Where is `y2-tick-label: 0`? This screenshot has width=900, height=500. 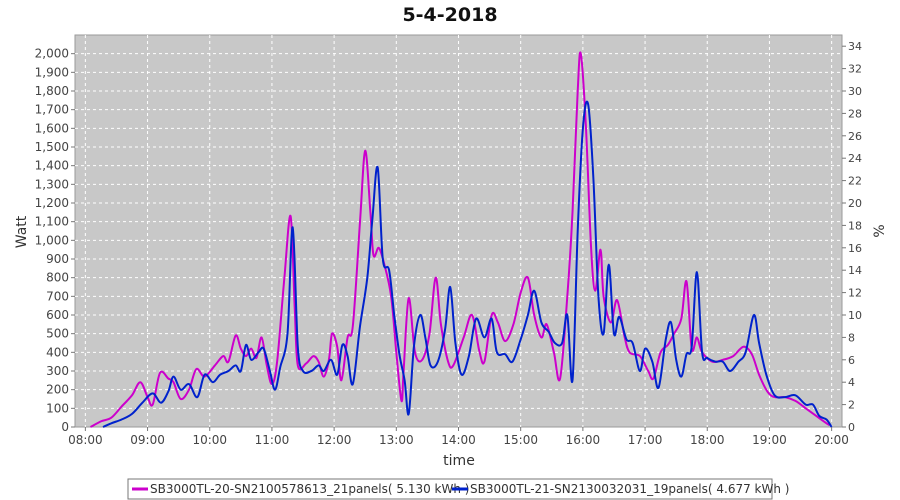
y2-tick-label: 0 is located at coordinates (851, 427).